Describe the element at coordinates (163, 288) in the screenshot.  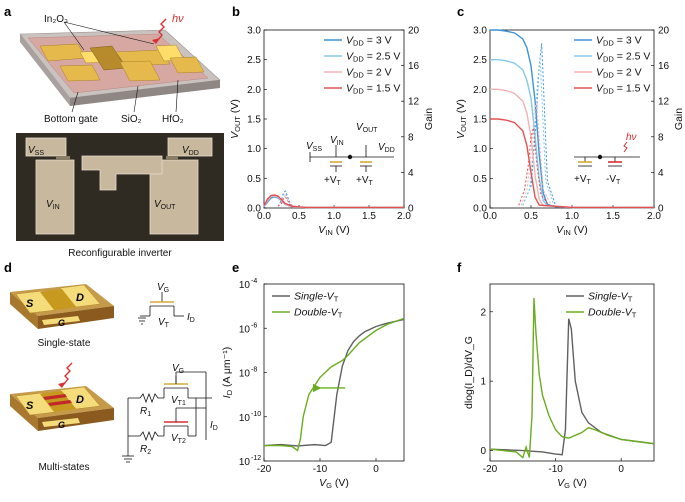
I see `single-vg: VG` at that location.